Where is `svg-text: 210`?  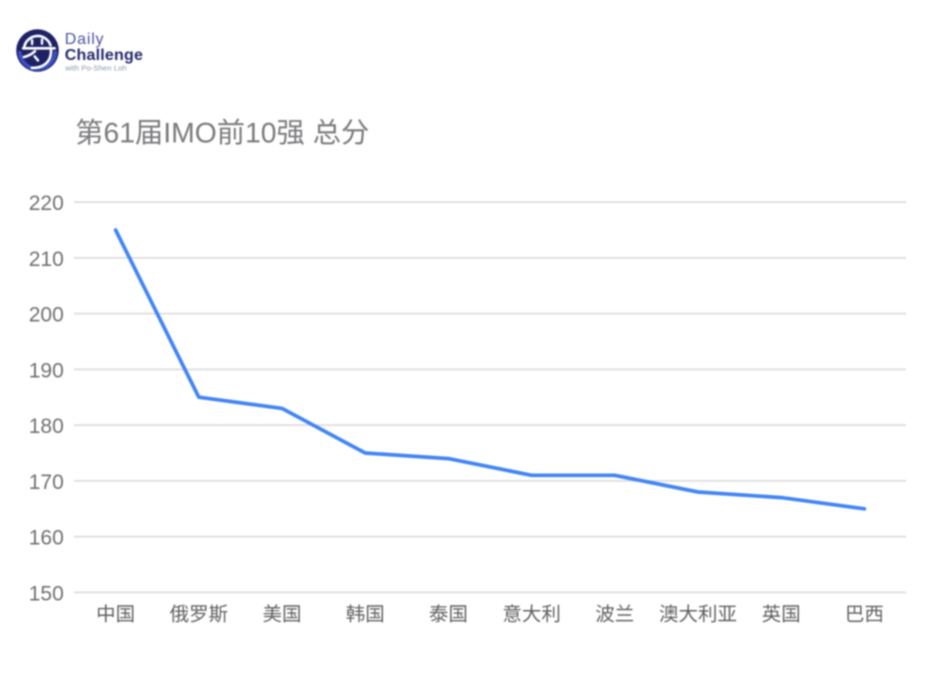
svg-text: 210 is located at coordinates (46, 259).